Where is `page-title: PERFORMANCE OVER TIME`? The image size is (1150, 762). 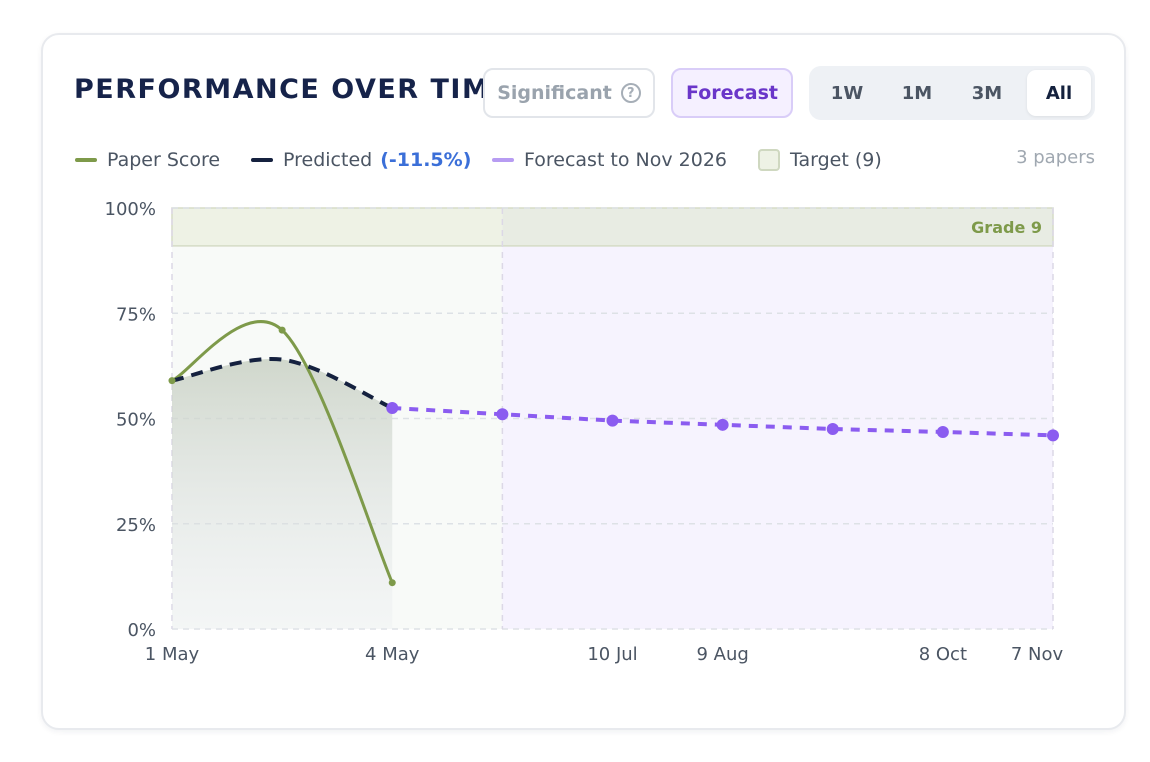
page-title: PERFORMANCE OVER TIME is located at coordinates (292, 89).